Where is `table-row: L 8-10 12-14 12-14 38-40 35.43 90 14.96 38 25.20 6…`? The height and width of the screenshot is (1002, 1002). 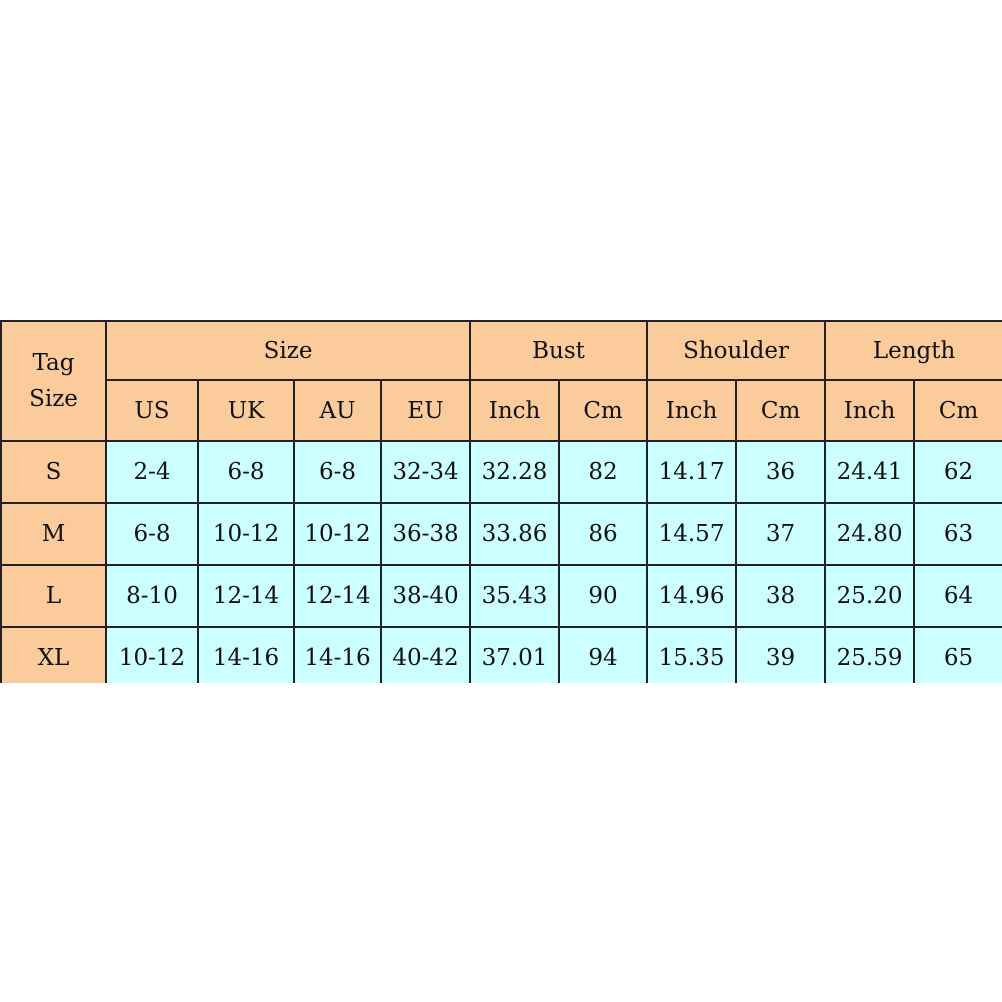 table-row: L 8-10 12-14 12-14 38-40 35.43 90 14.96 38 25.20 6… is located at coordinates (501, 596).